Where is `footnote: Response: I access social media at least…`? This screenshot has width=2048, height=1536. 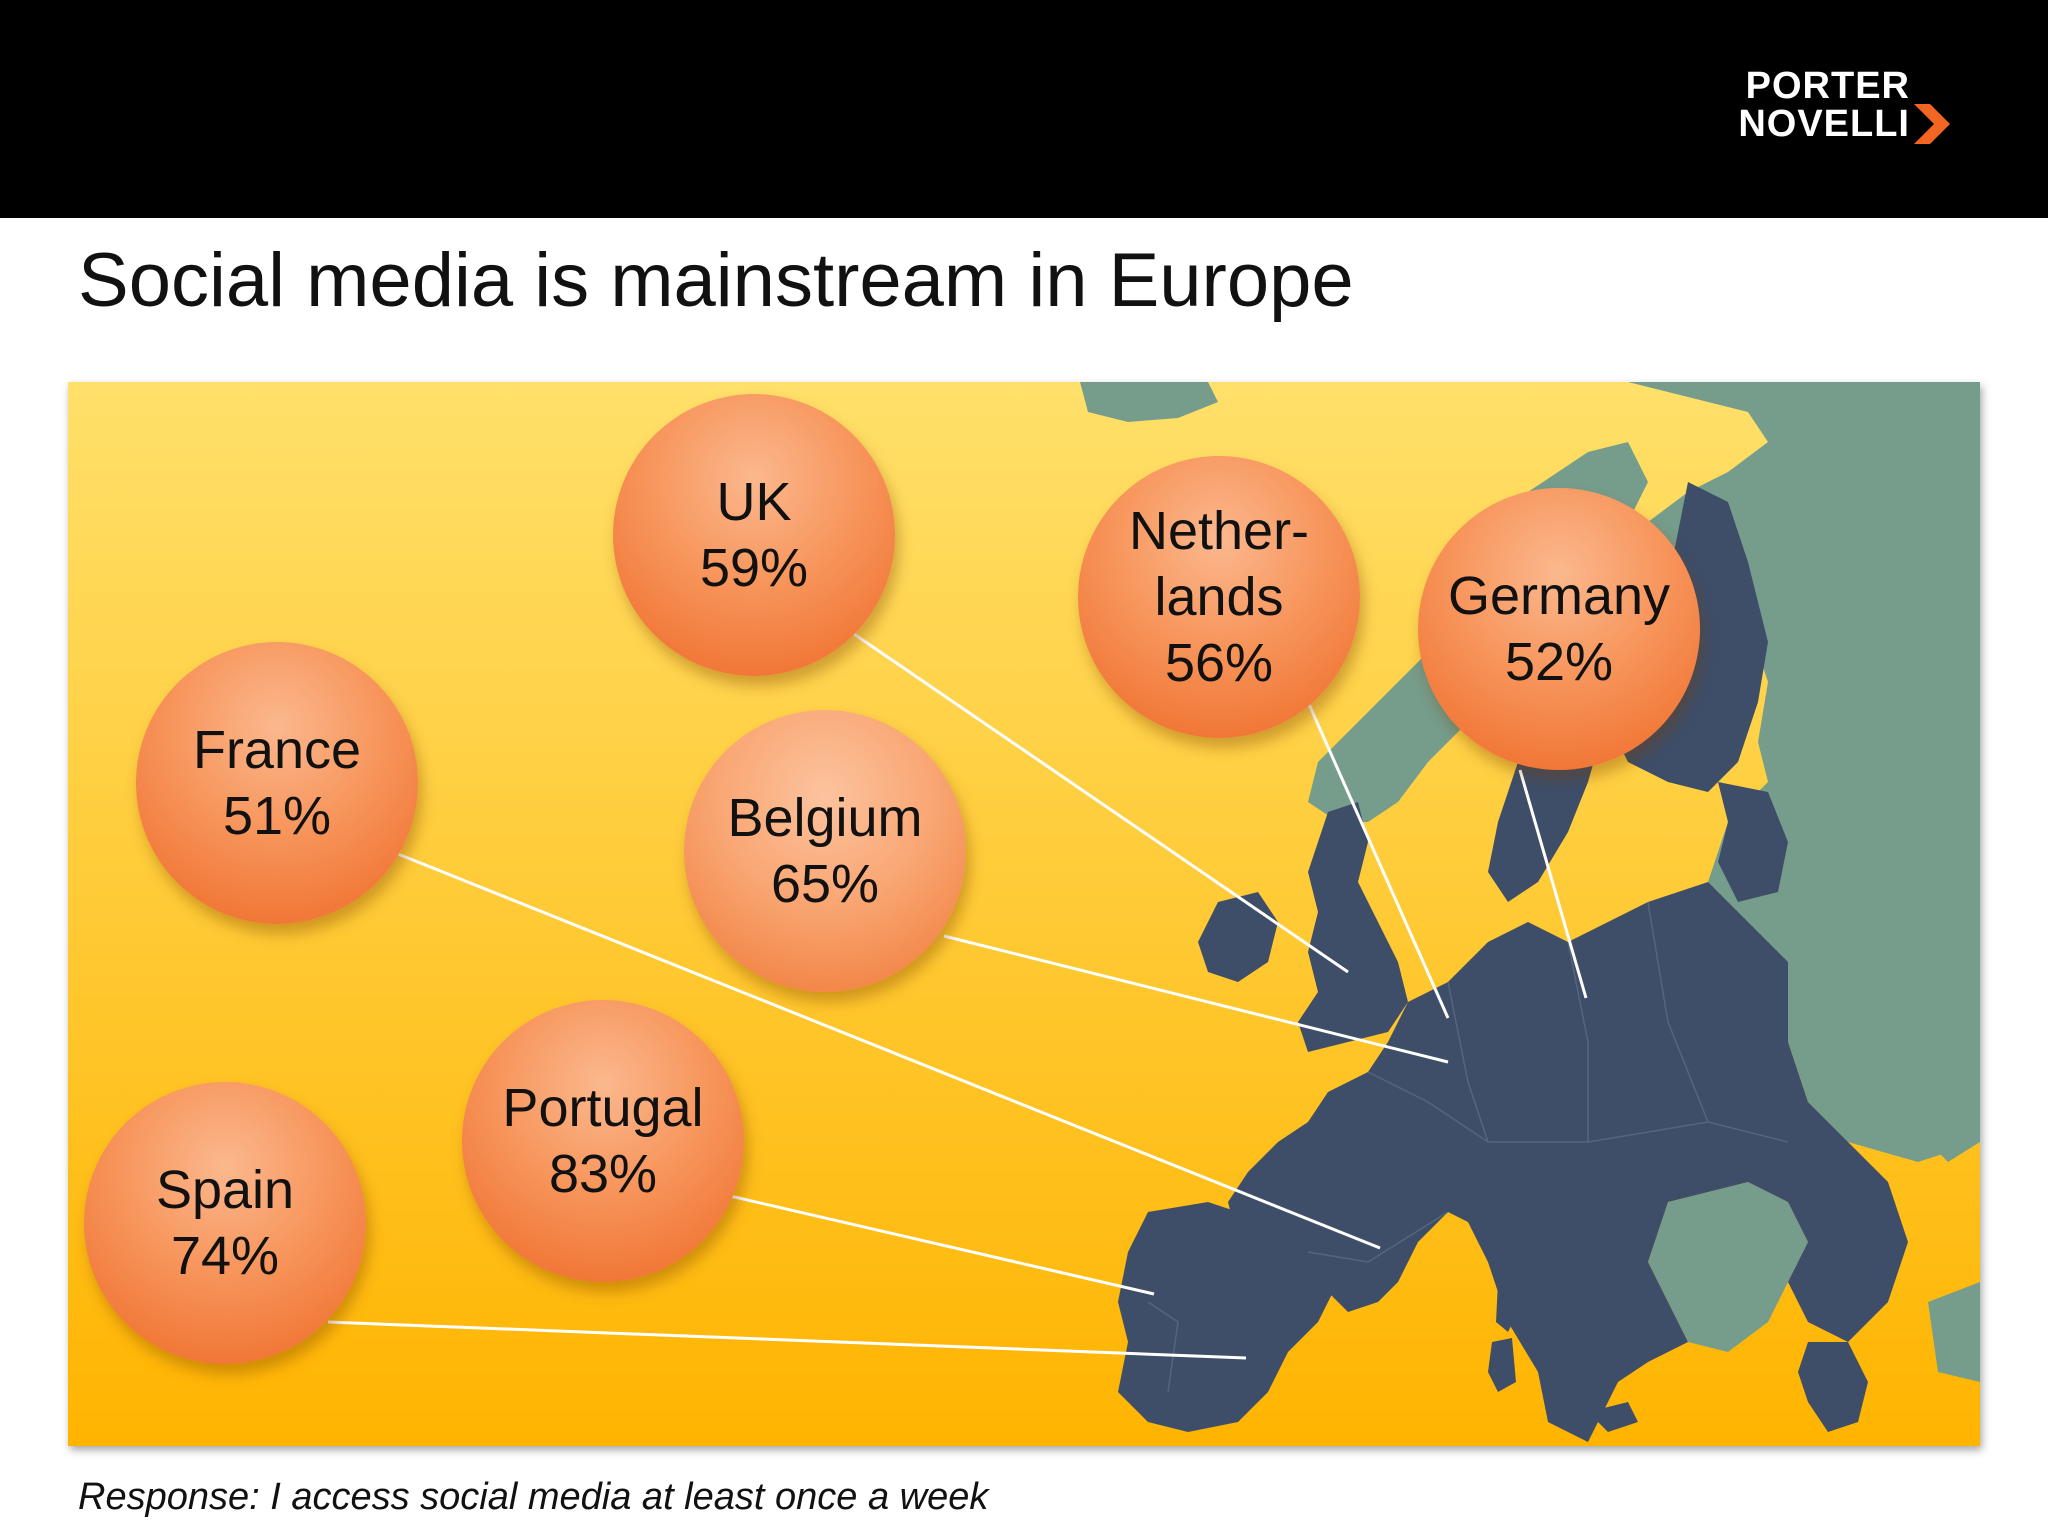 footnote: Response: I access social media at least… is located at coordinates (533, 1497).